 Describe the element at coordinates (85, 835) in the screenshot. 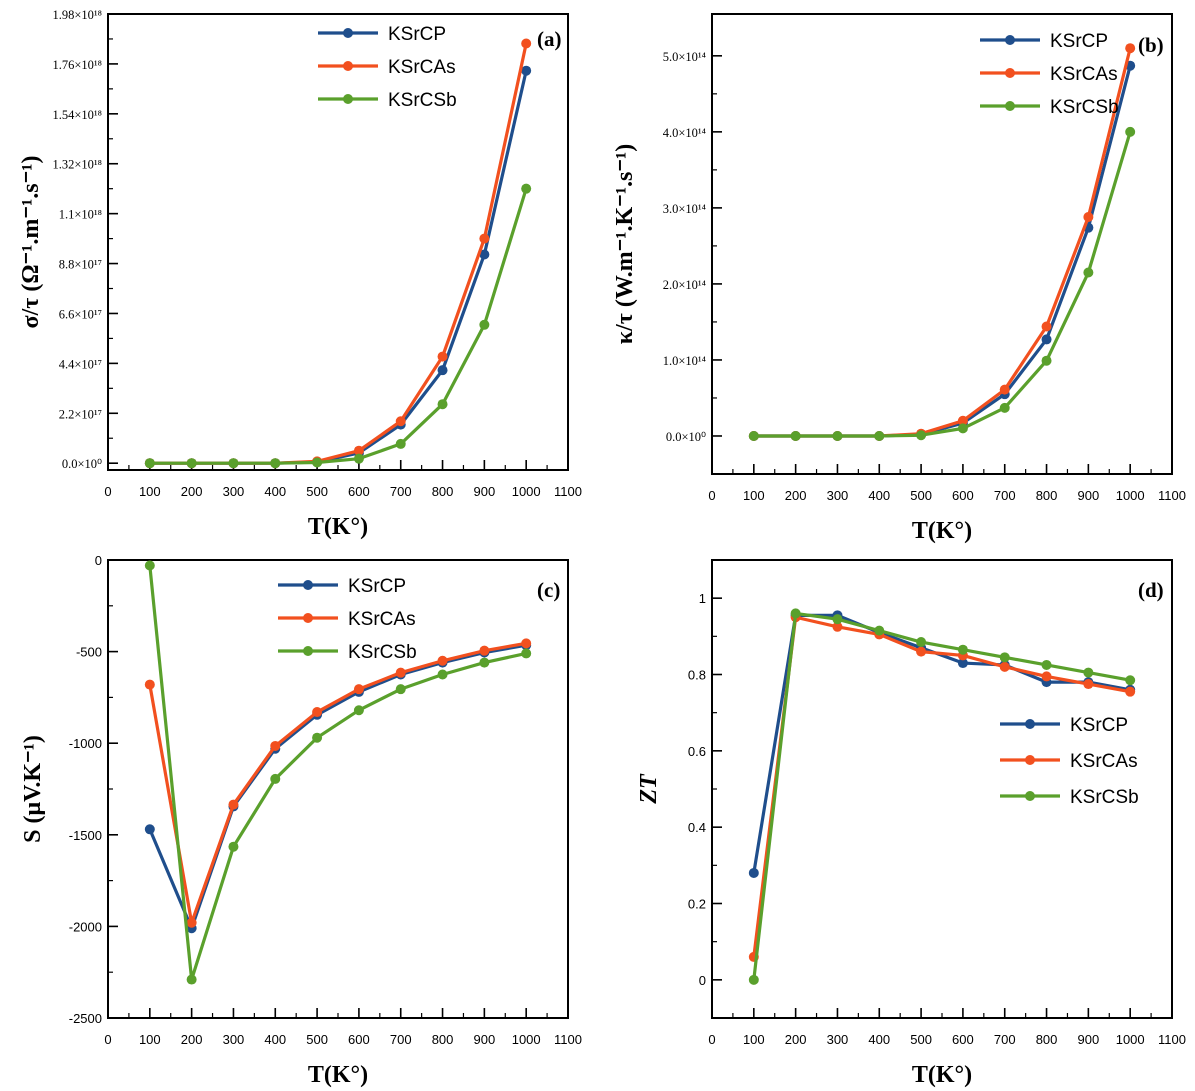

I see `y-tick-label-c: -1500` at that location.